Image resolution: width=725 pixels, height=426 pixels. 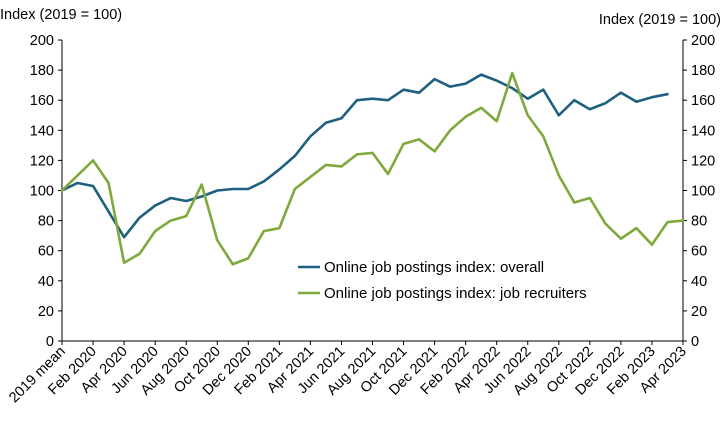 I want to click on right-tick-label: 160, so click(x=703, y=101).